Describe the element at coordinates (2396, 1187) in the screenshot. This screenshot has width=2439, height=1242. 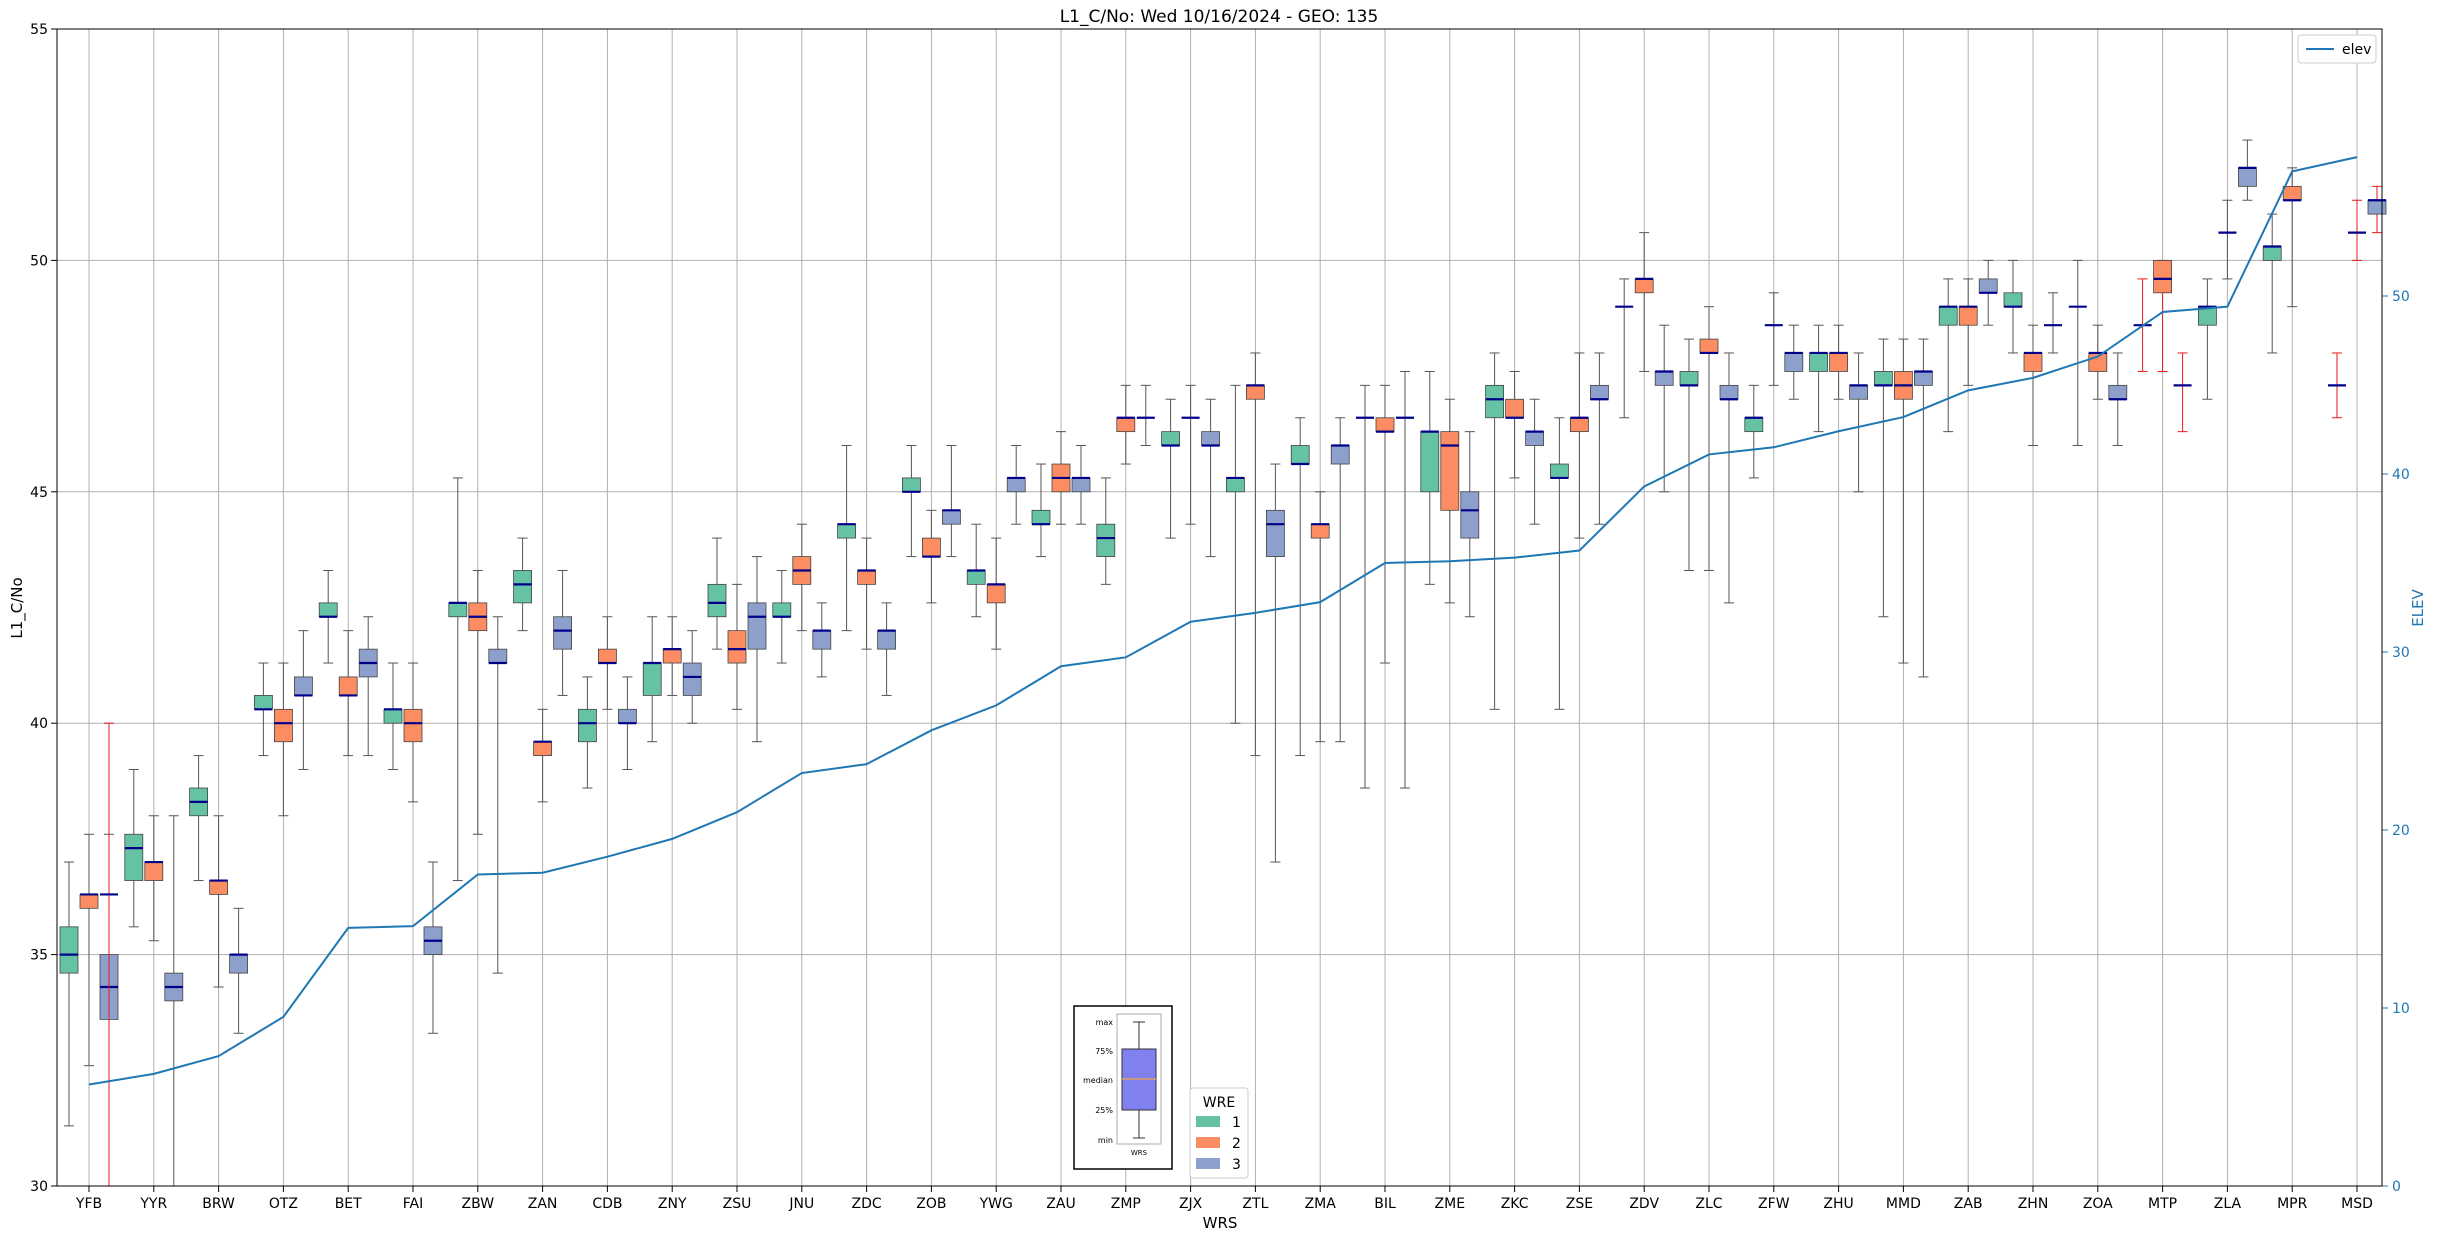
I see `y-right-tick-label: 0` at that location.